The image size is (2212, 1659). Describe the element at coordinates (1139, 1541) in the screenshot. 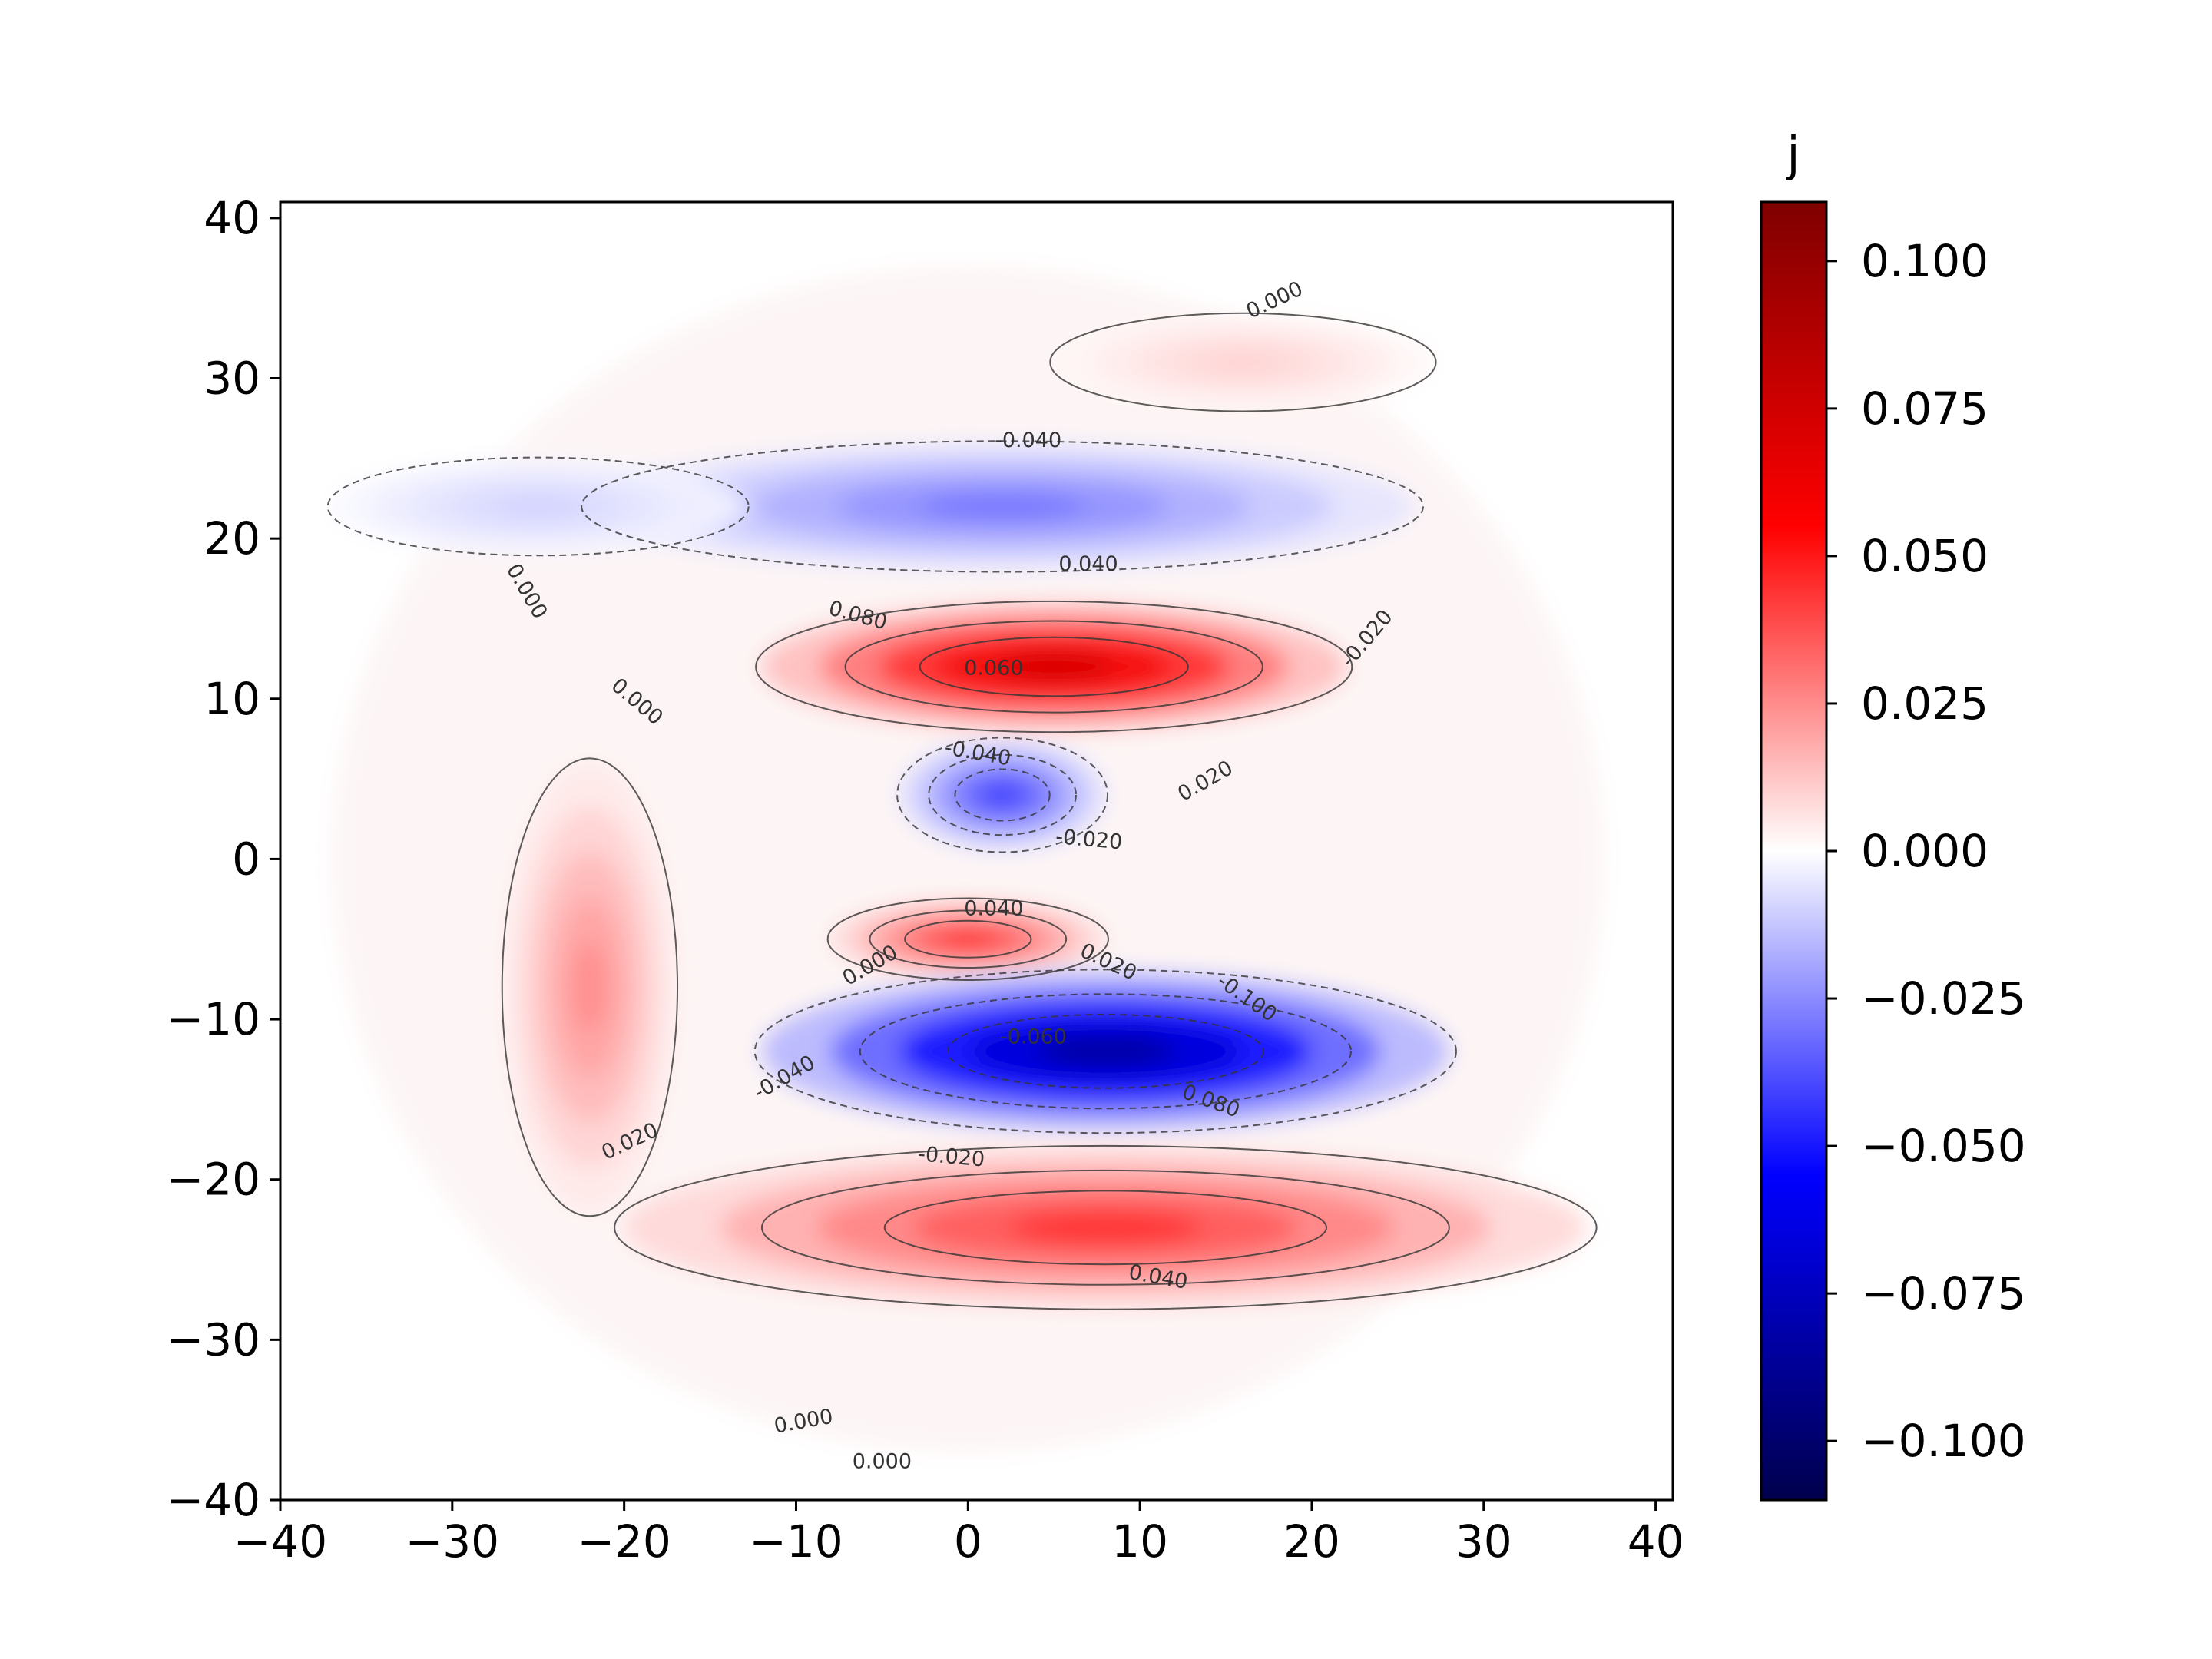

I see `x-tick-label: 10` at that location.